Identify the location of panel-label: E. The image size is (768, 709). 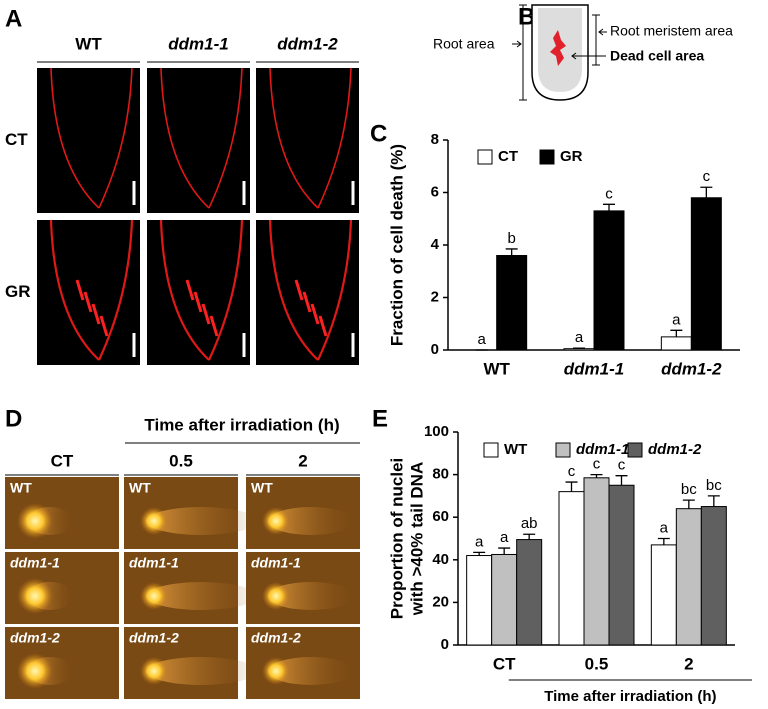
(380, 418).